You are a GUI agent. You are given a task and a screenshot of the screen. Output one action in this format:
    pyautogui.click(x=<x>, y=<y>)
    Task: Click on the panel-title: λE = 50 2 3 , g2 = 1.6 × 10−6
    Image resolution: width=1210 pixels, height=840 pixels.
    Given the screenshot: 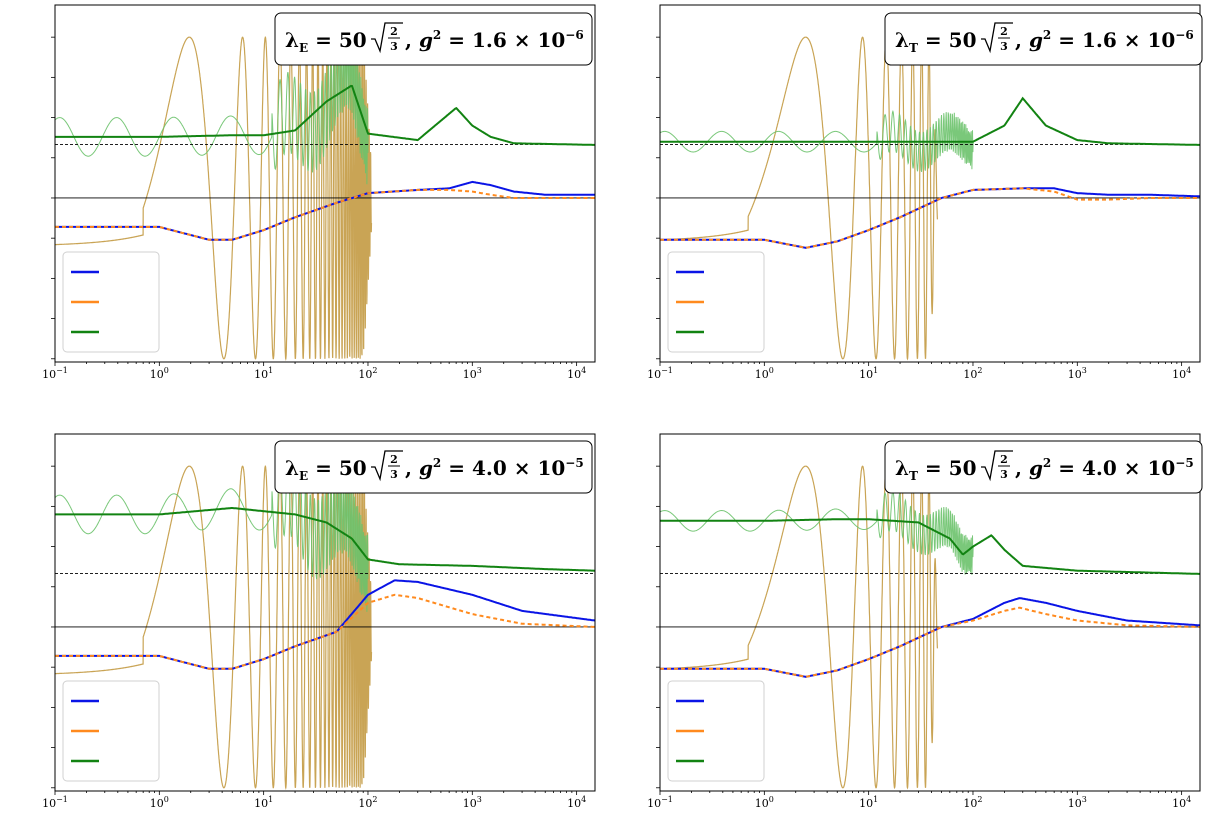 What is the action you would take?
    pyautogui.click(x=433, y=39)
    